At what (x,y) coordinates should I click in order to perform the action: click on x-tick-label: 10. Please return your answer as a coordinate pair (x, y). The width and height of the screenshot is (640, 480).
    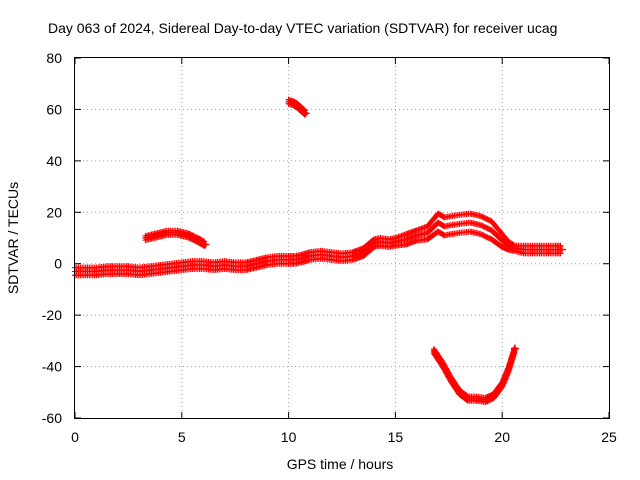
    Looking at the image, I should click on (289, 437).